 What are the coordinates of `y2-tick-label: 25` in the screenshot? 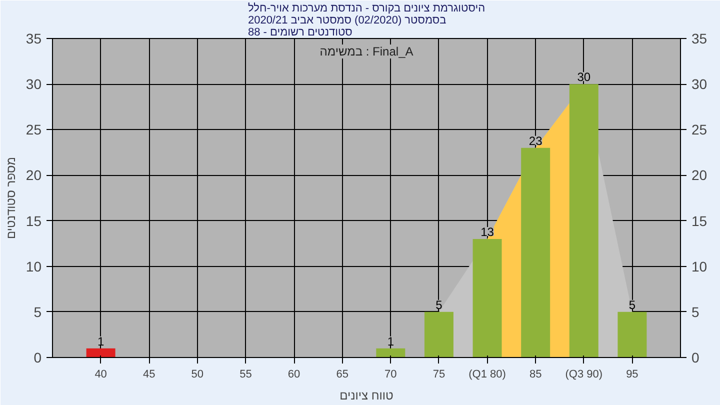 It's located at (700, 130).